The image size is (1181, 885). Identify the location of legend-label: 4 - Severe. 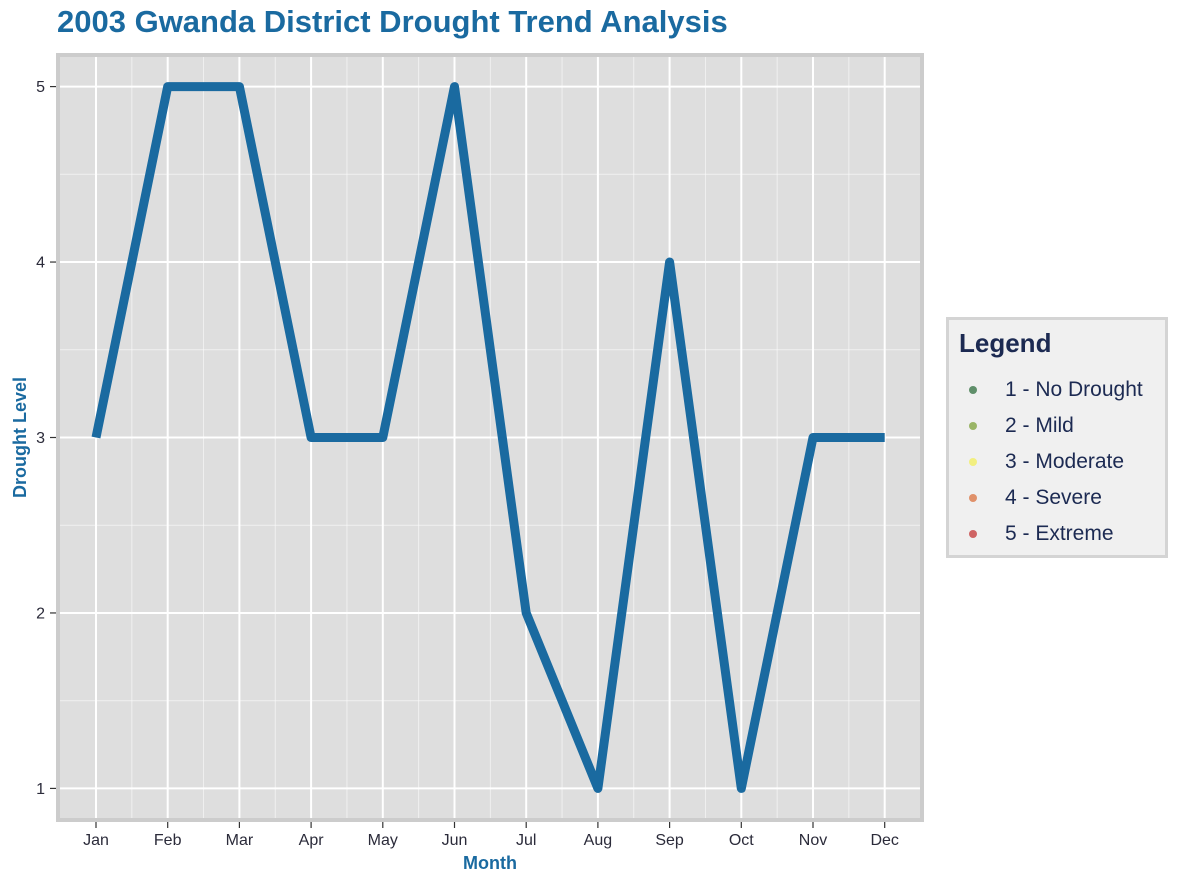
(1053, 497).